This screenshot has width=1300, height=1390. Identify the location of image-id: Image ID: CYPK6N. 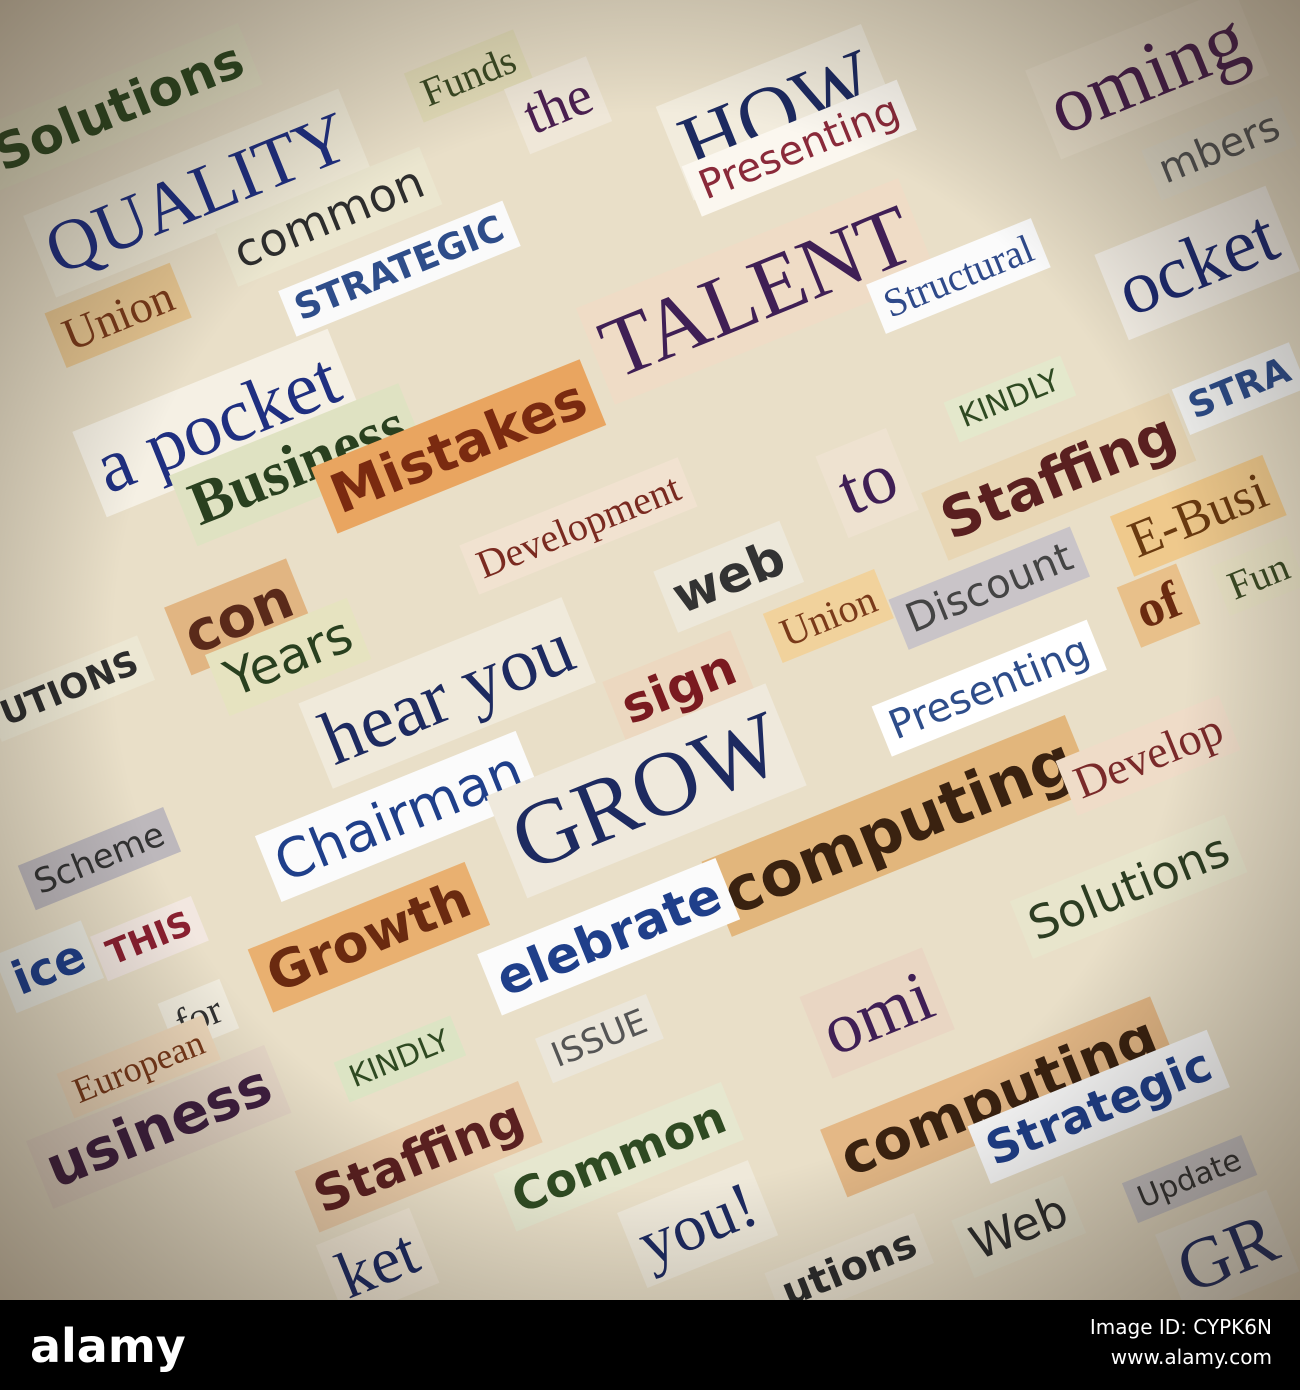
(1181, 1327).